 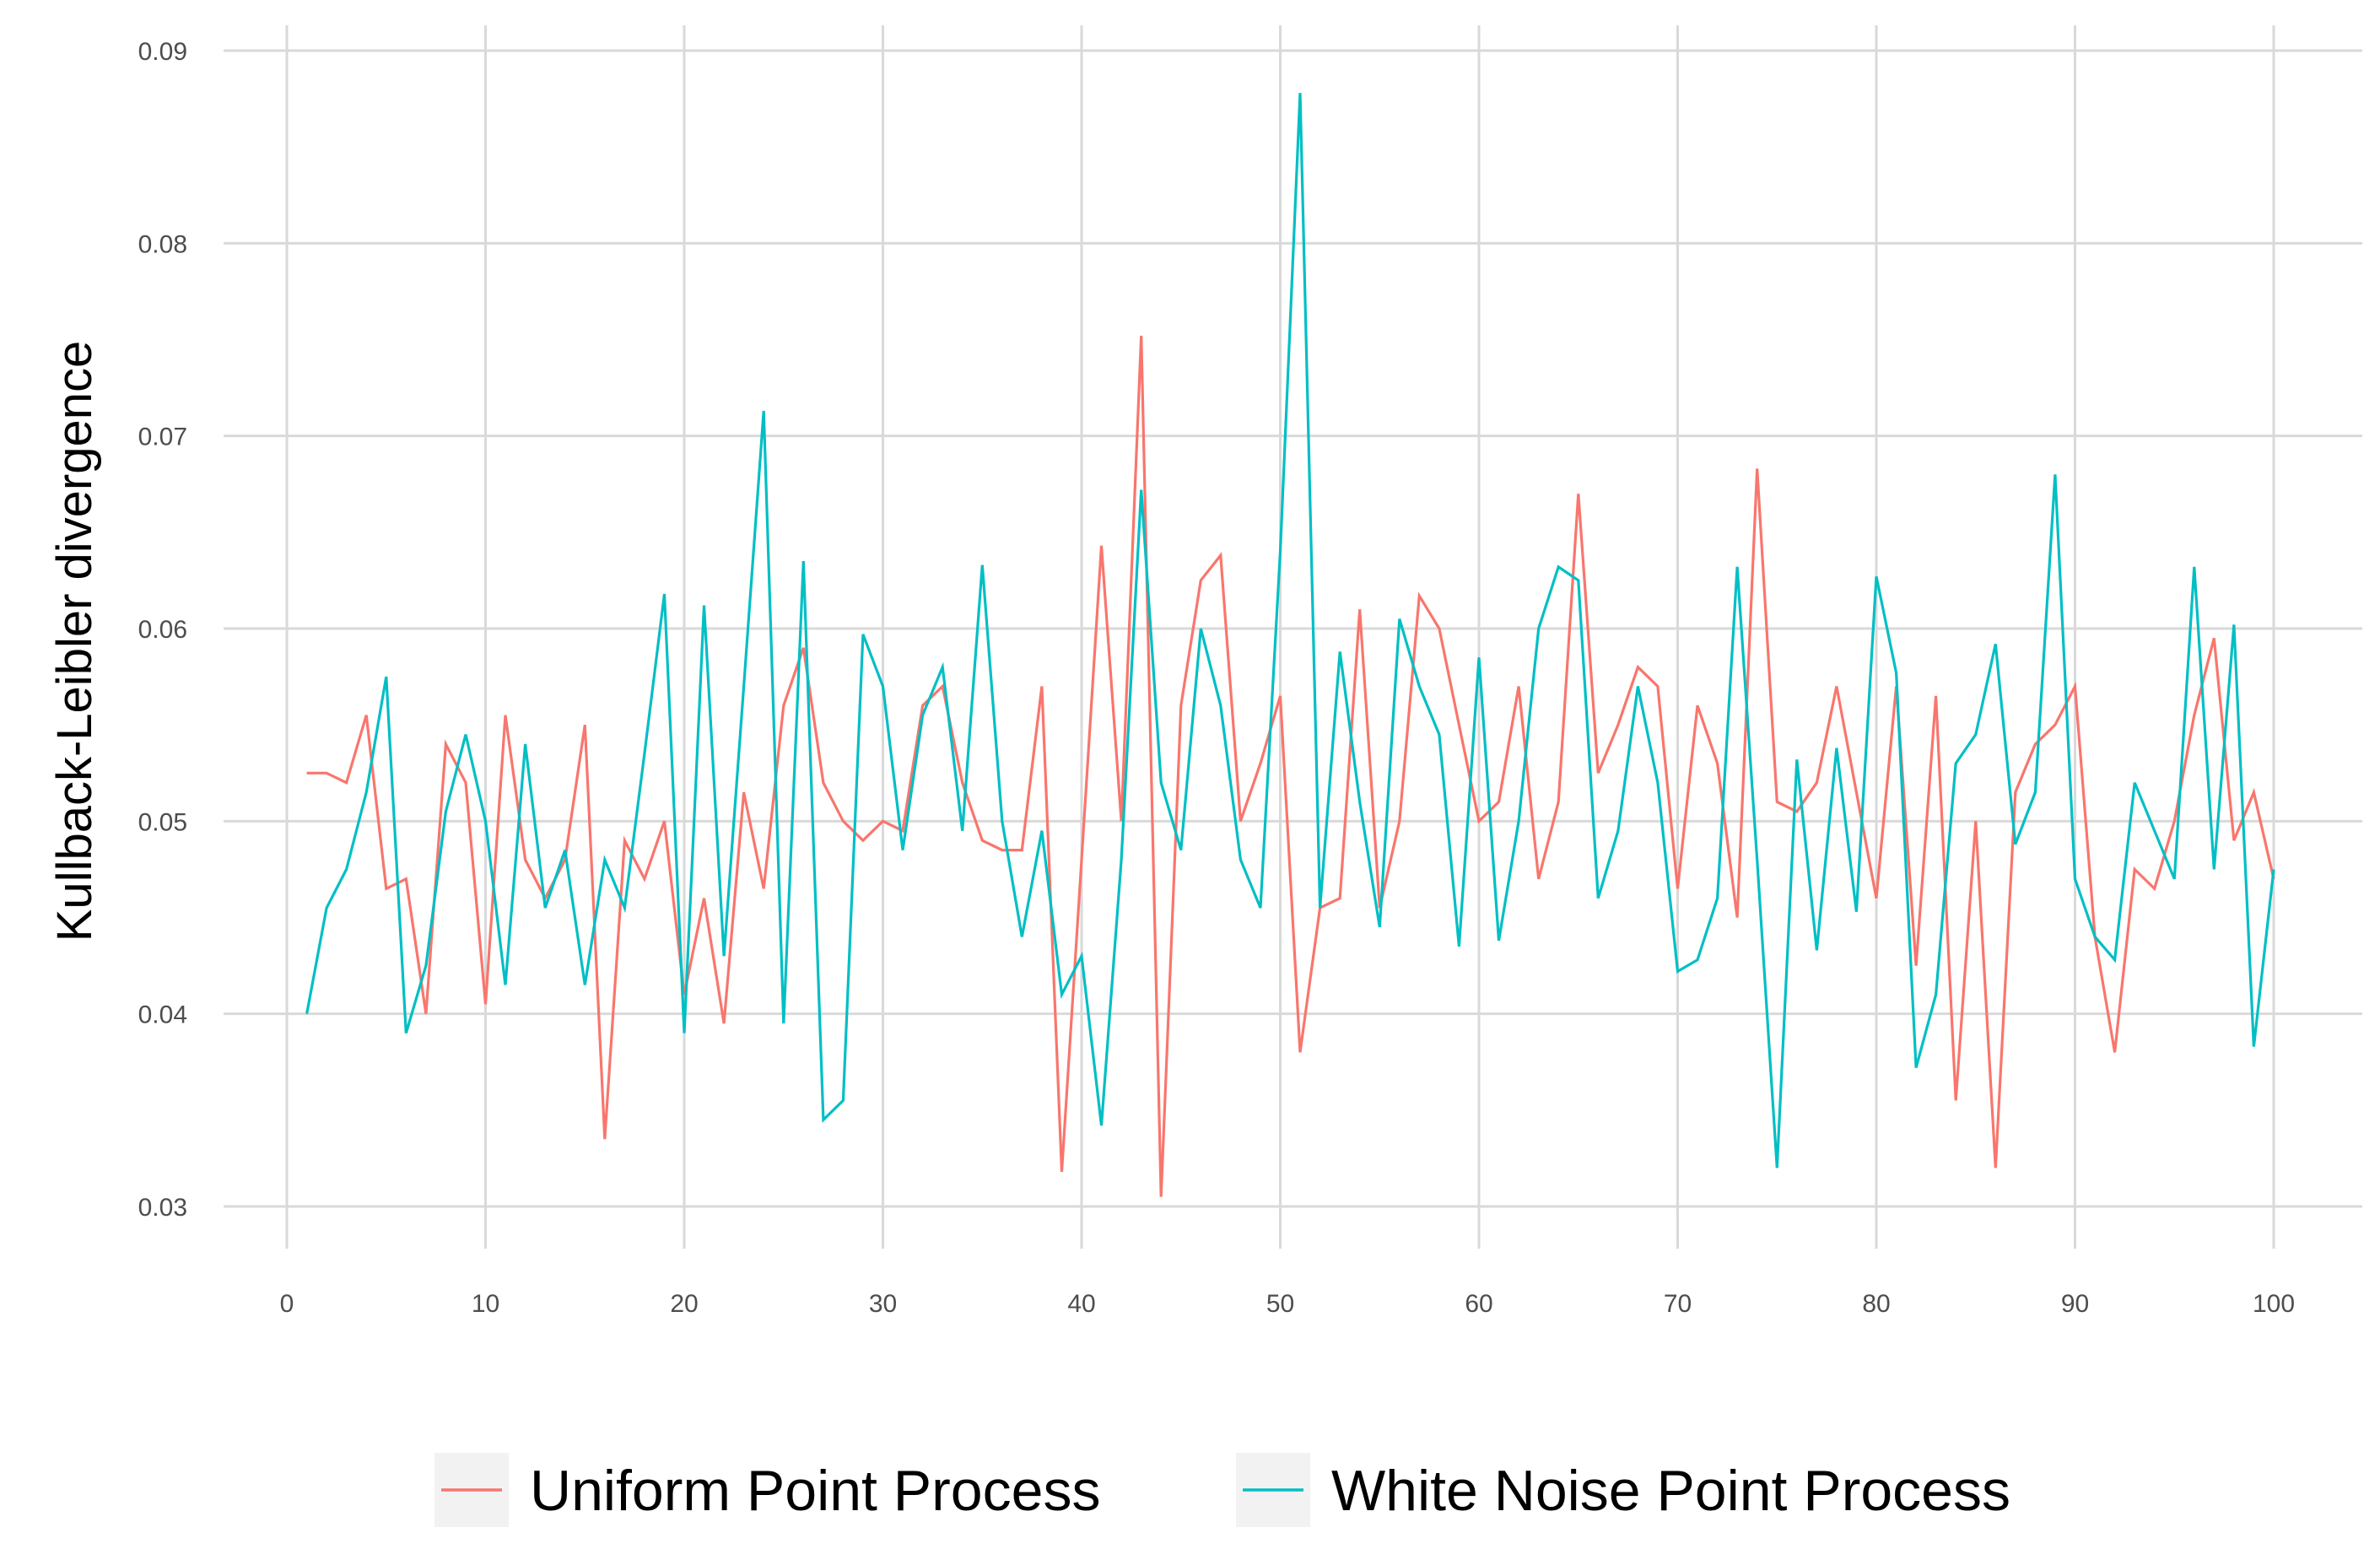 I want to click on x-tick-label: 70, so click(x=1678, y=1304).